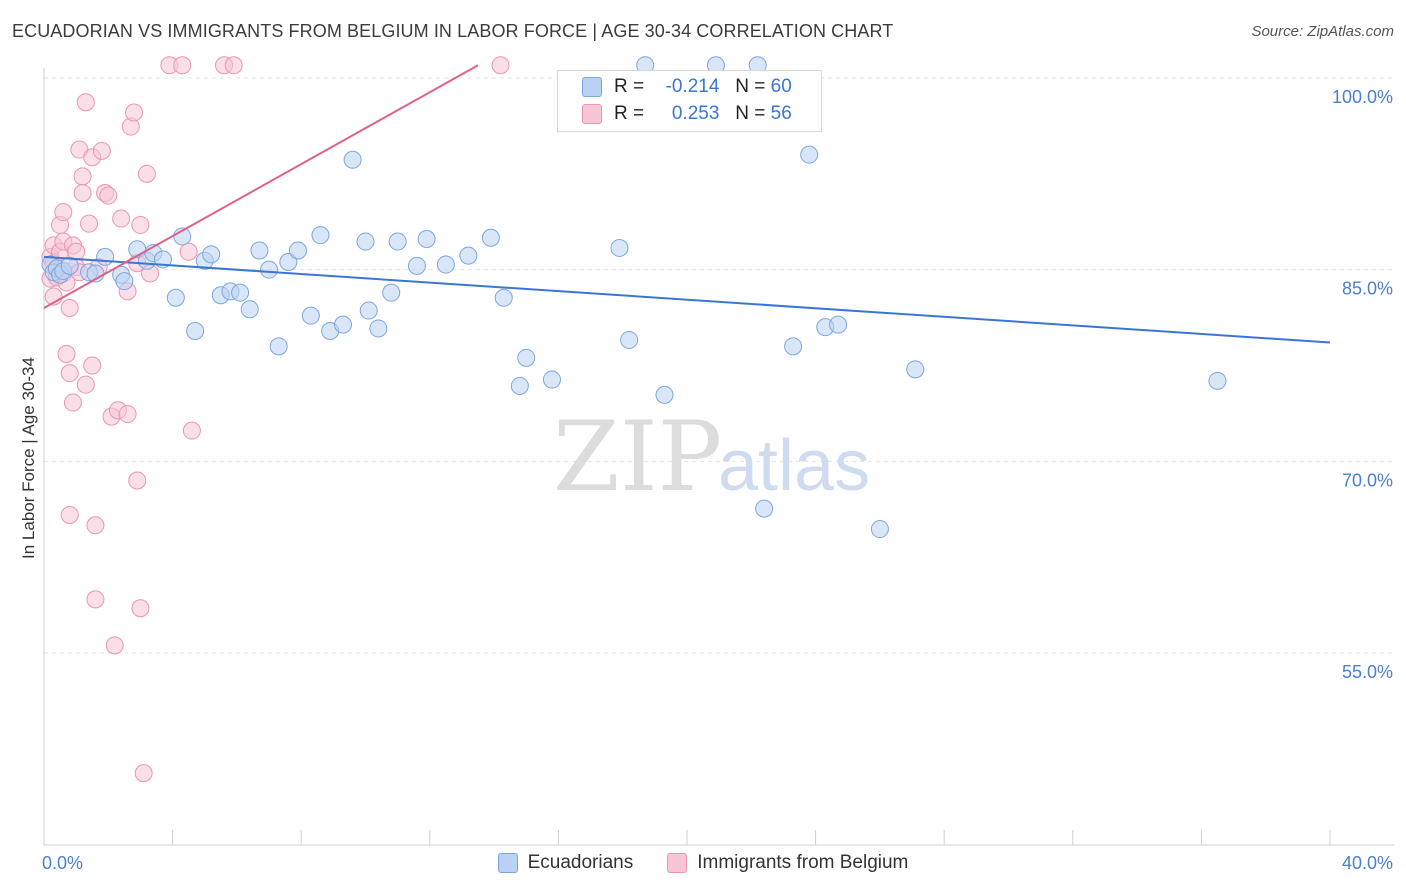  Describe the element at coordinates (1367, 480) in the screenshot. I see `y-tick-label: 70.0%` at that location.